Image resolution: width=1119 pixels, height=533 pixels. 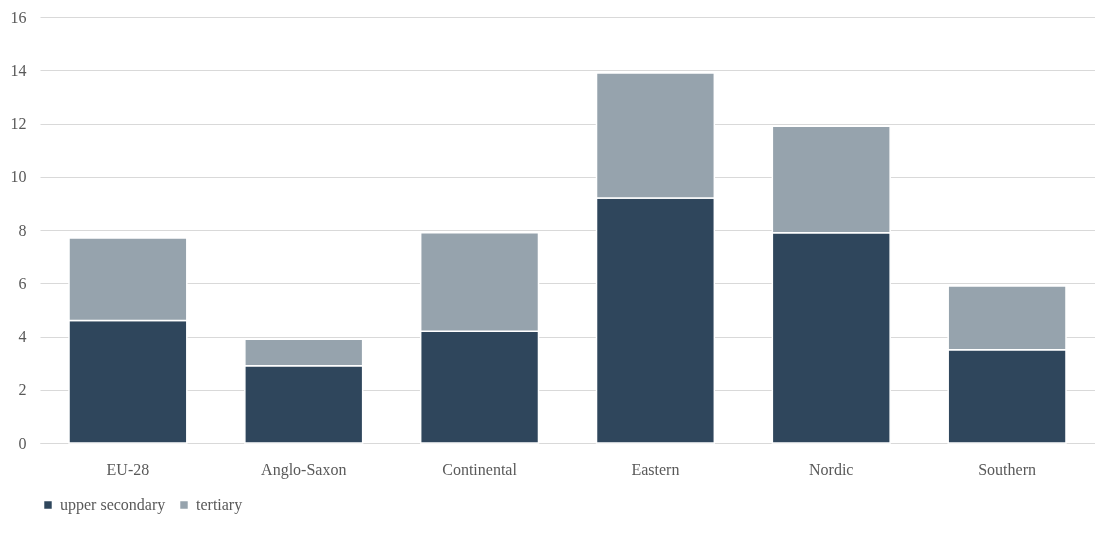 What do you see at coordinates (22, 390) in the screenshot?
I see `y-tick-label: 2` at bounding box center [22, 390].